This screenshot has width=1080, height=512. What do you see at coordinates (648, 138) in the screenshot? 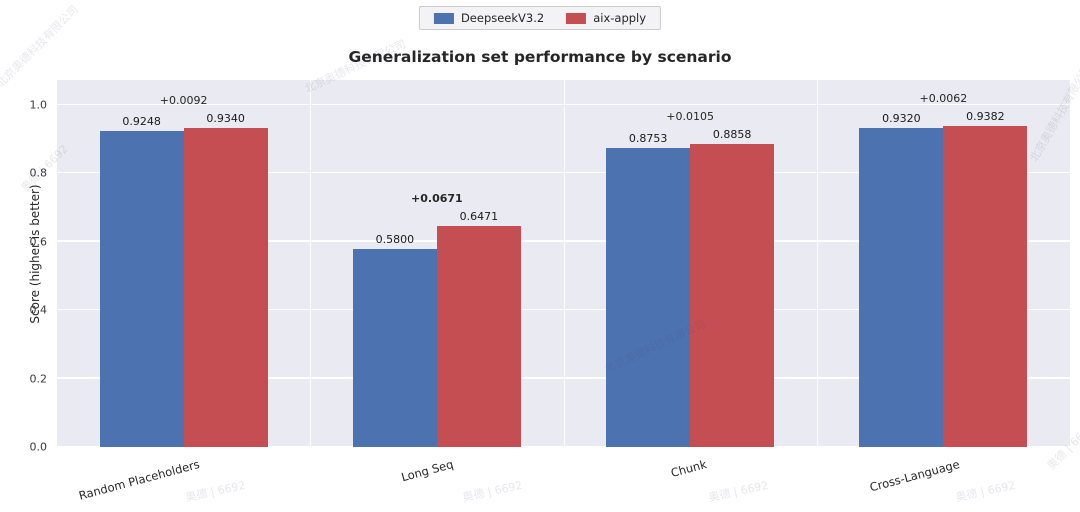
I see `bar-value-label: 0.8753` at bounding box center [648, 138].